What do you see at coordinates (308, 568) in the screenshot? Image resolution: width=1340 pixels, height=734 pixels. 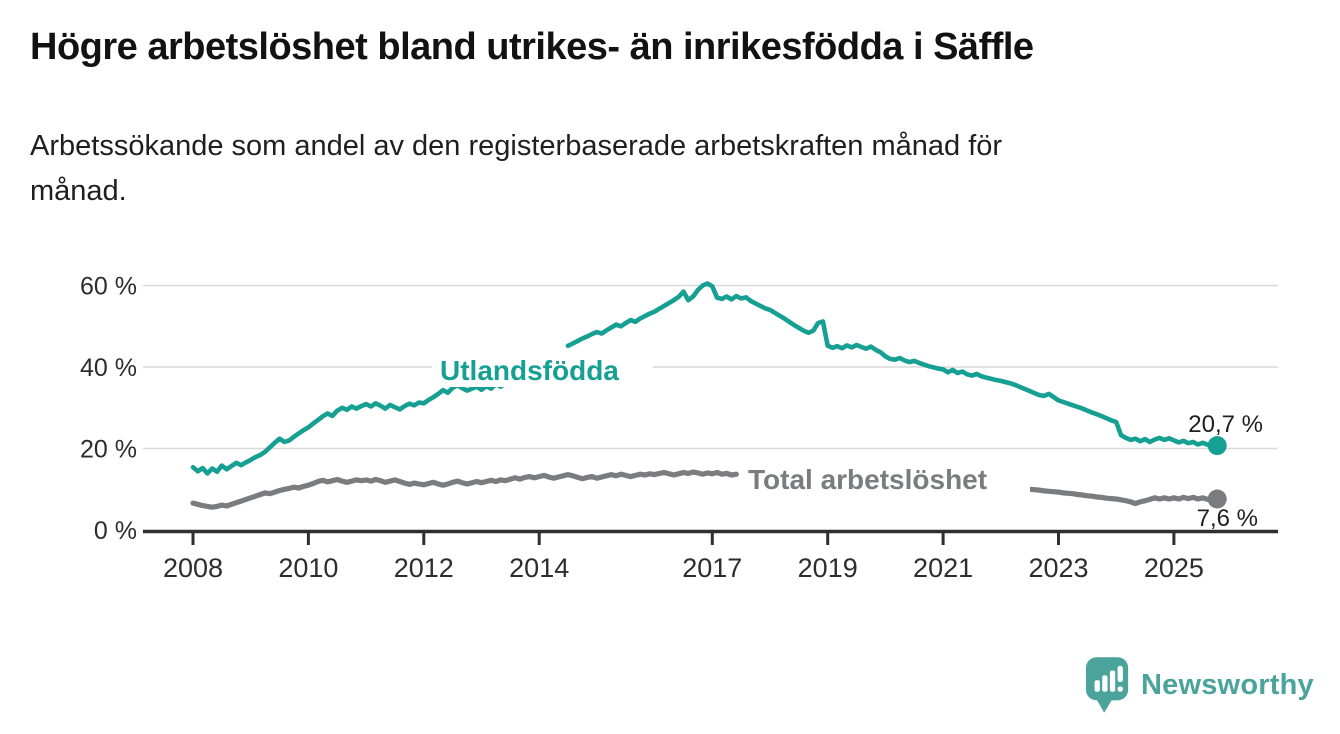 I see `x-tick-label: 2010` at bounding box center [308, 568].